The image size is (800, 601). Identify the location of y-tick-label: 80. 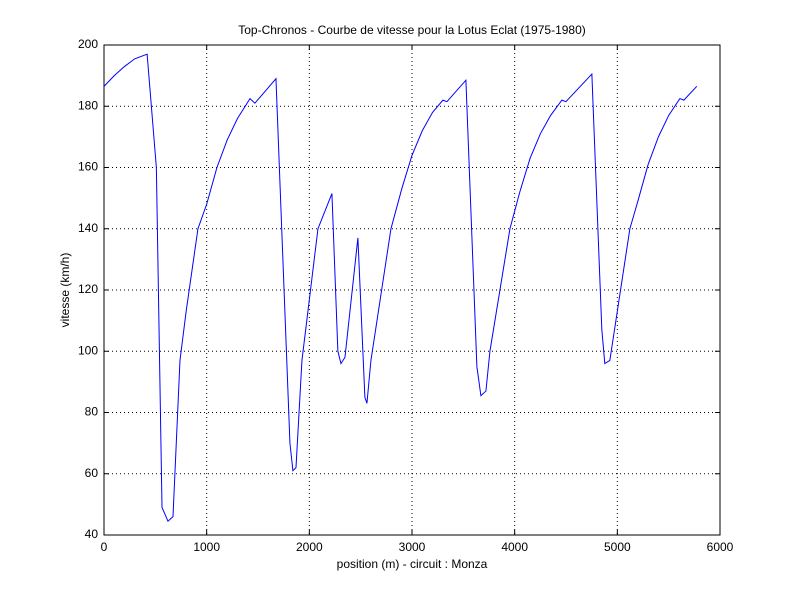
(92, 412).